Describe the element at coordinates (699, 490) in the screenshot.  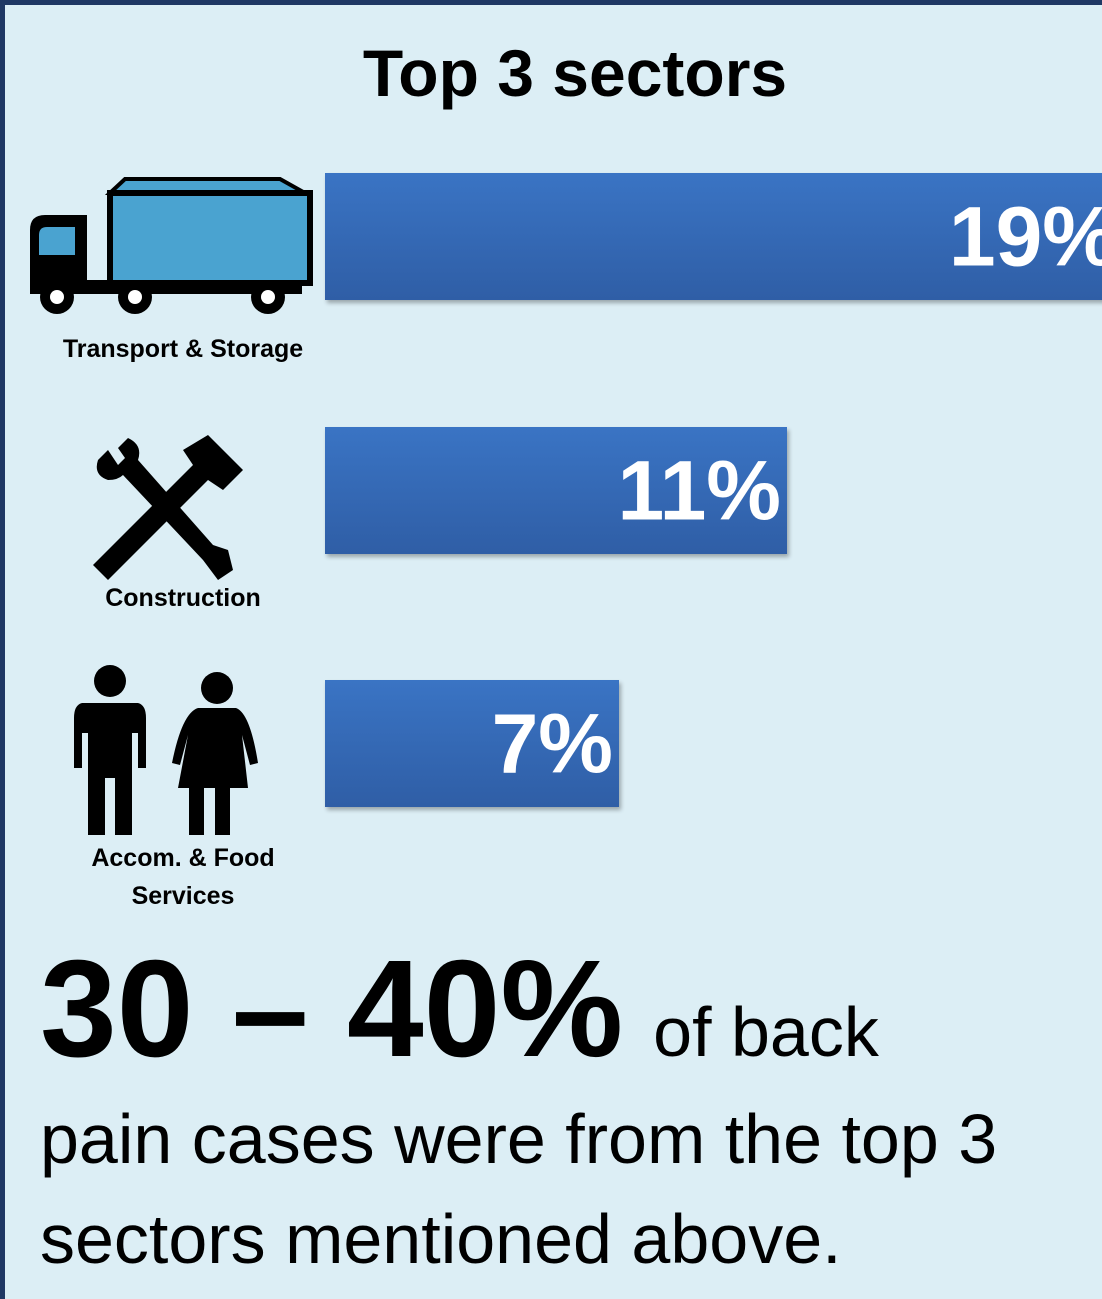
I see `value-label: 11%` at that location.